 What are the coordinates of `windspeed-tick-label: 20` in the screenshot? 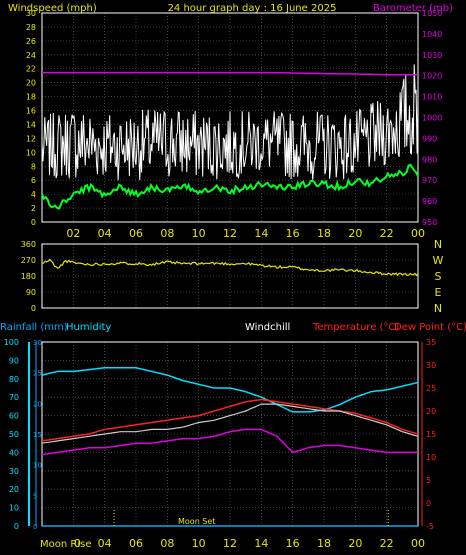 It's located at (31, 83).